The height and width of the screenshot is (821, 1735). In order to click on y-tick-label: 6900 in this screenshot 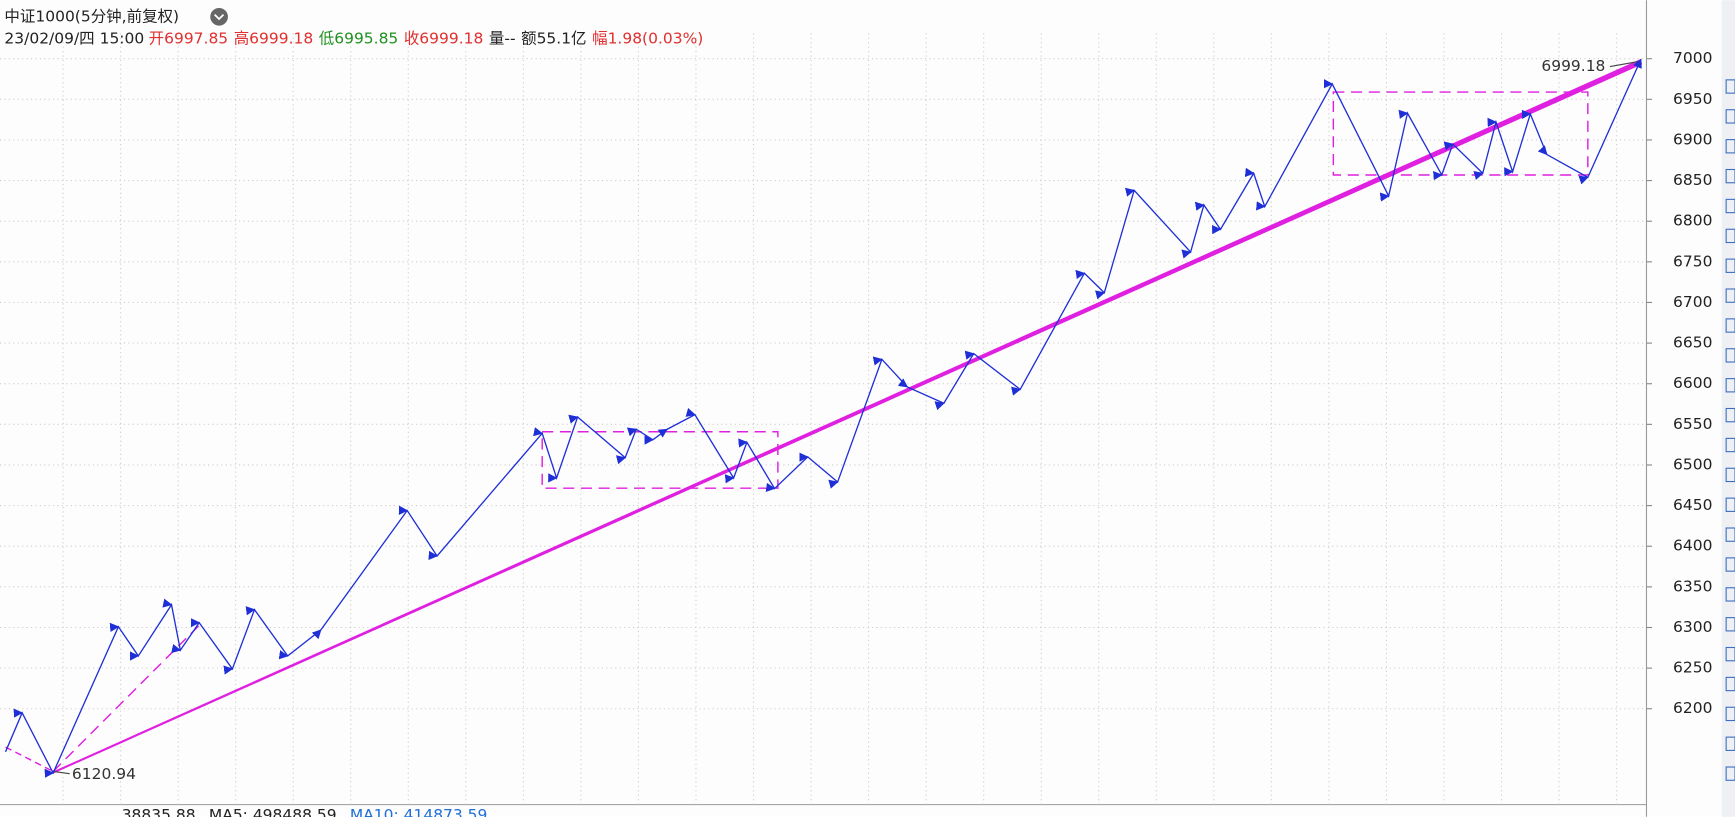, I will do `click(1692, 139)`.